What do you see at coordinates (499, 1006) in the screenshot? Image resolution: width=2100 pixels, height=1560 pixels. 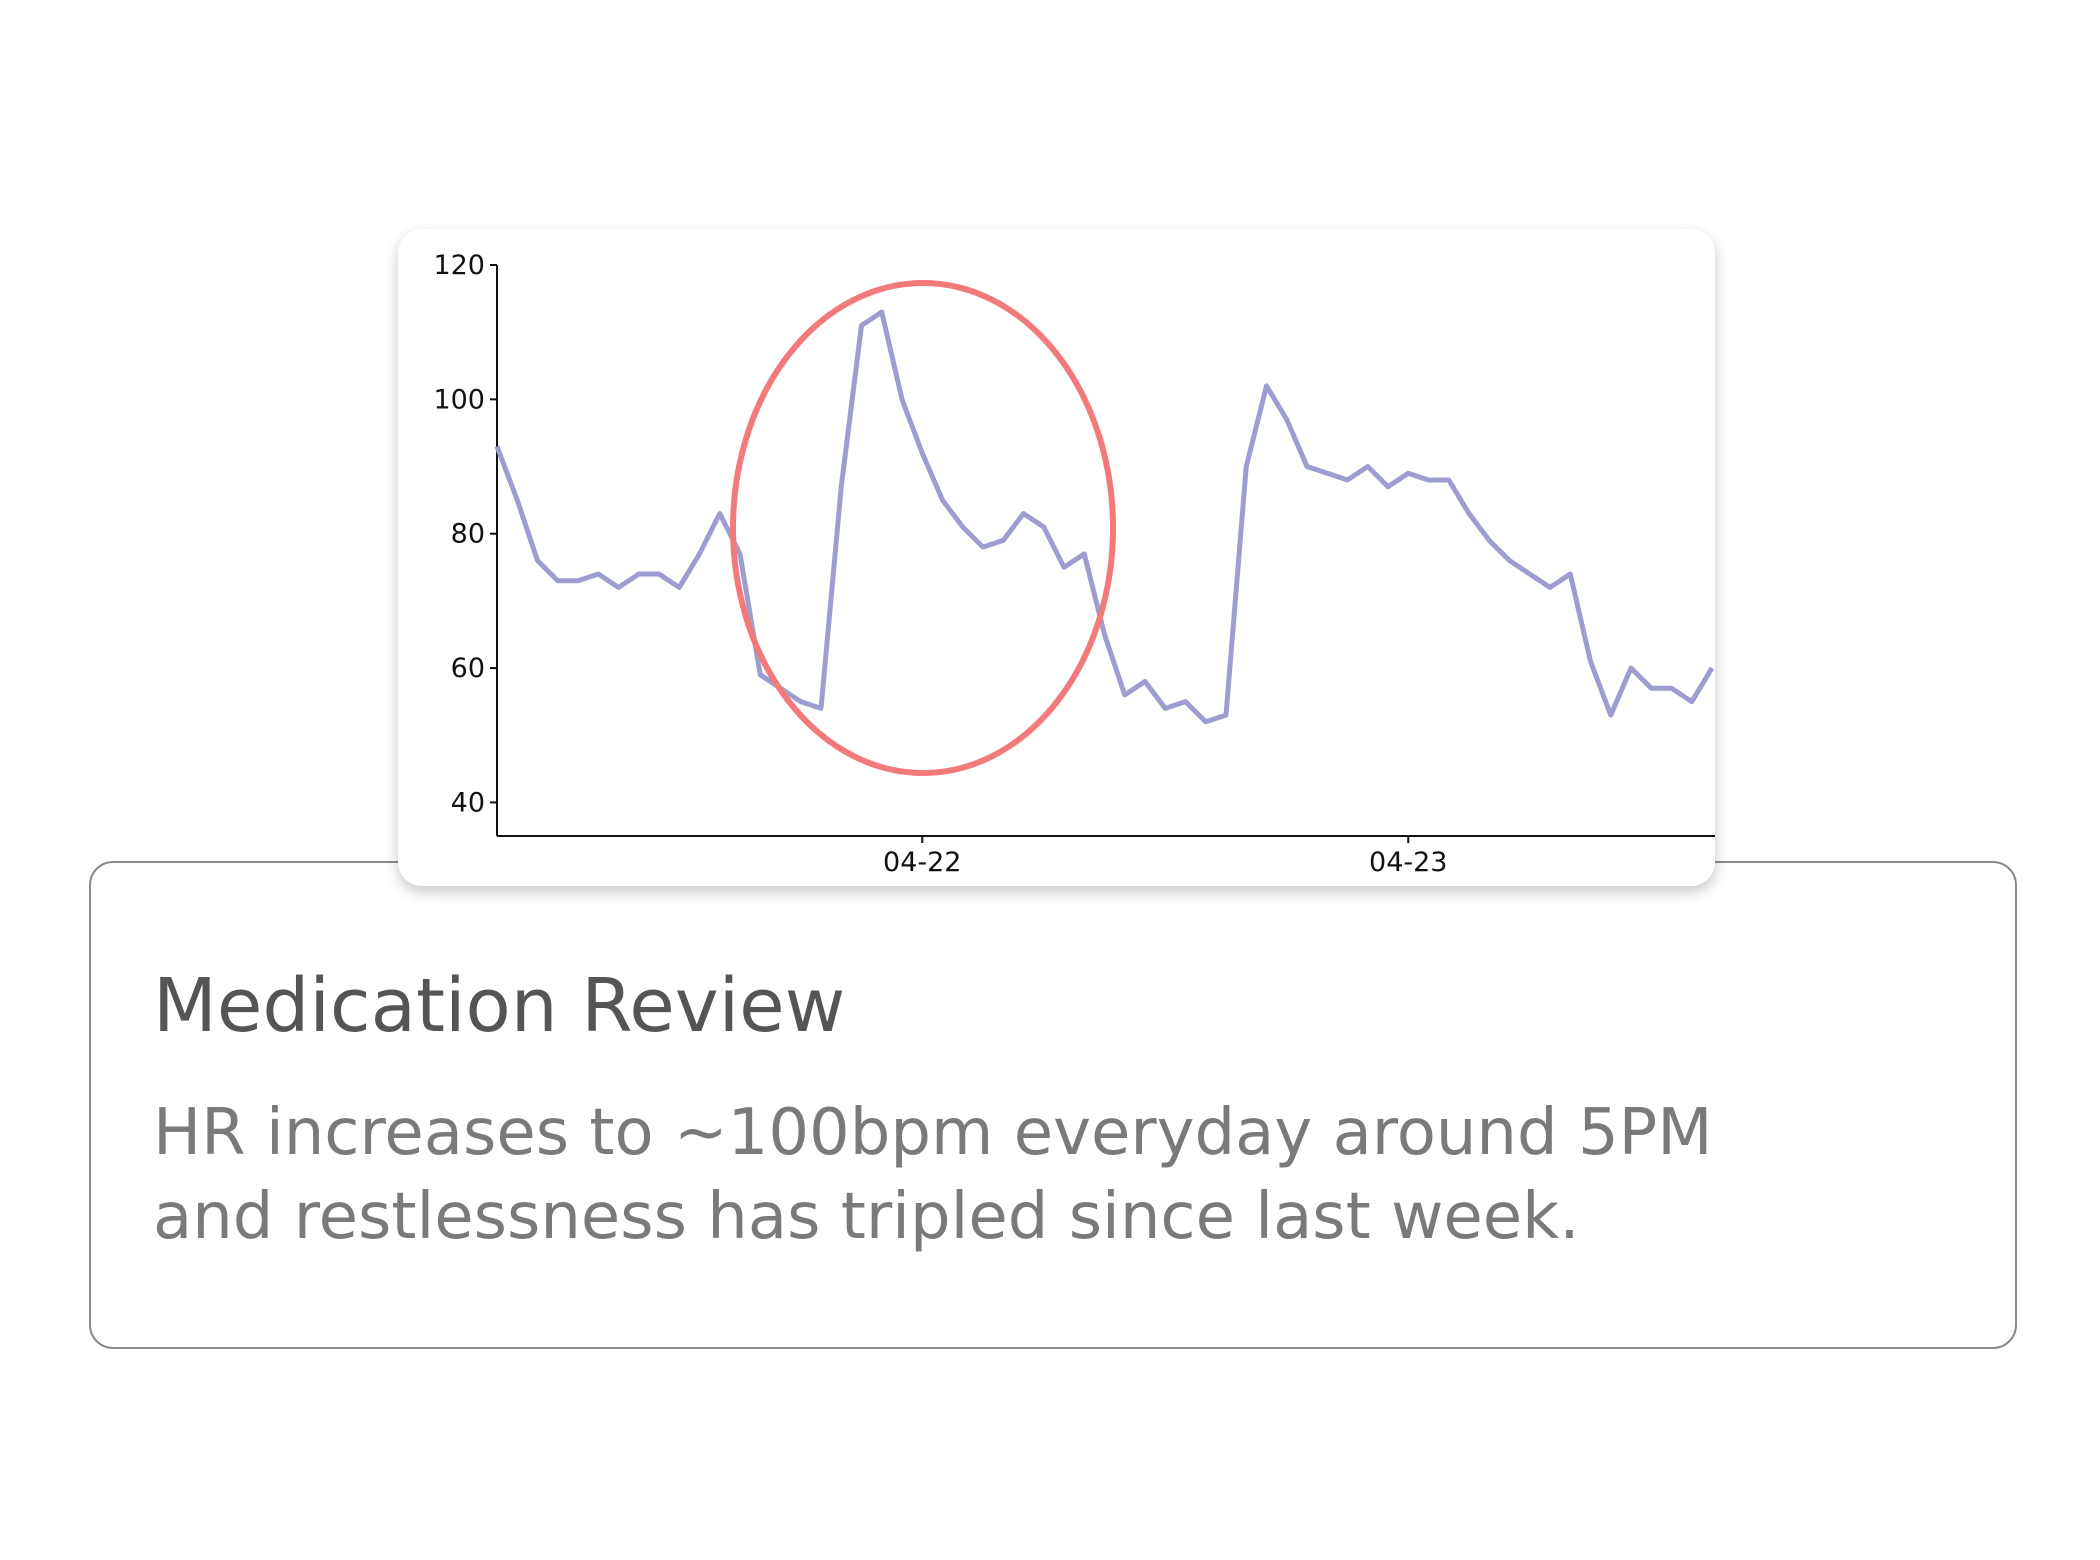 I see `card-title: Medication Review` at bounding box center [499, 1006].